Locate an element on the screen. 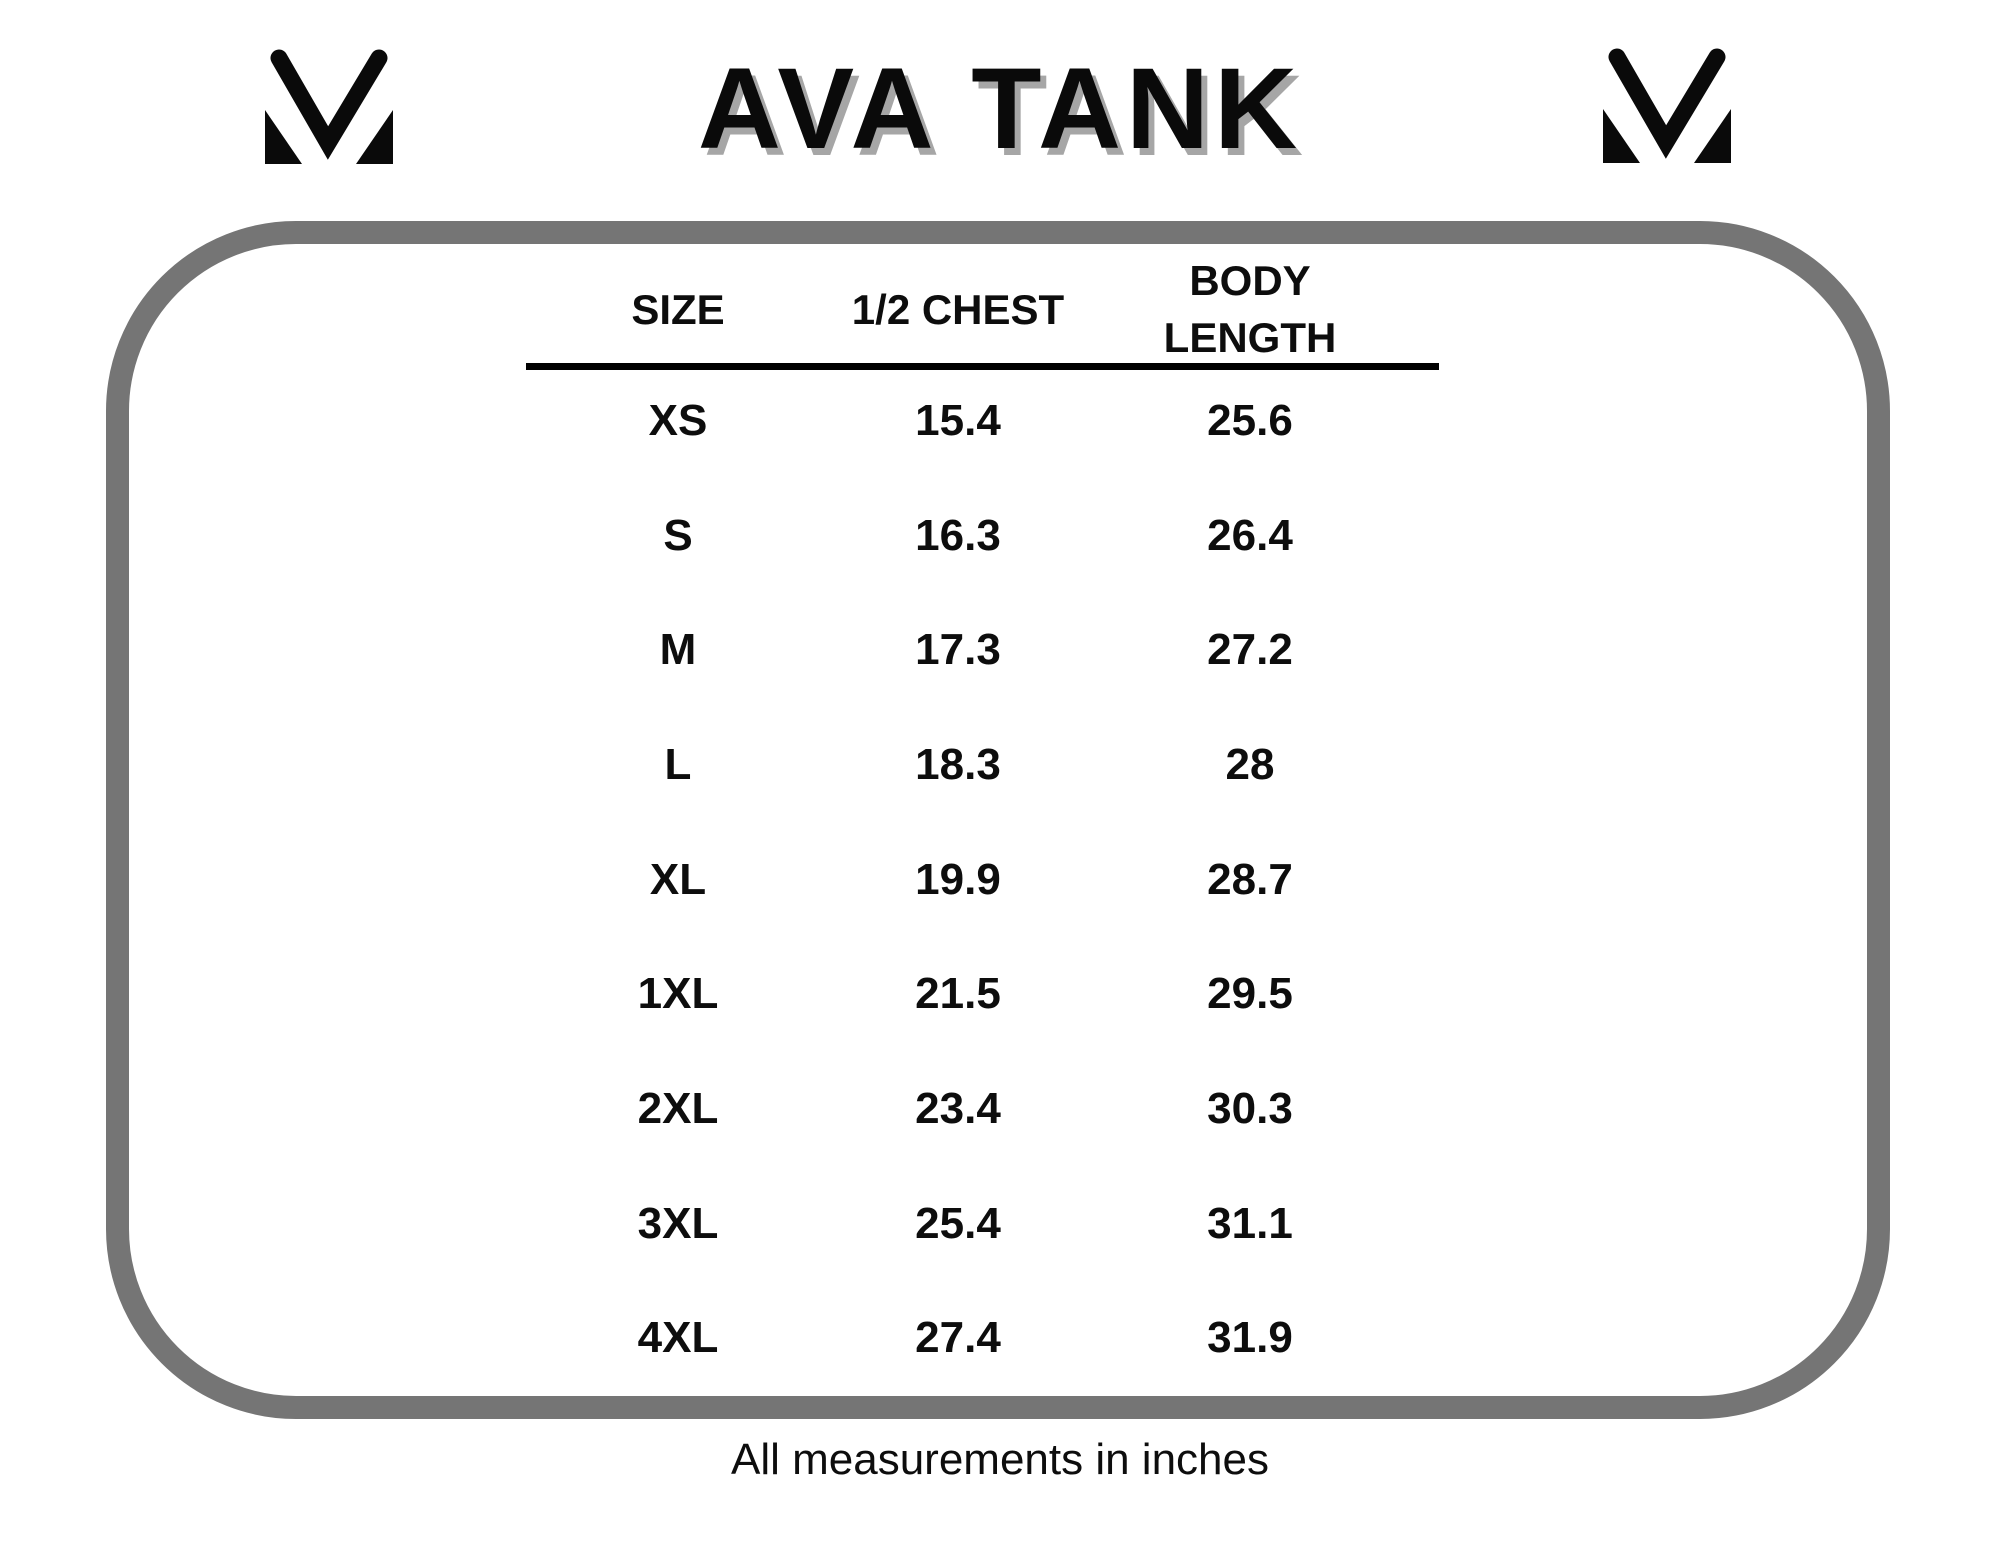 The height and width of the screenshot is (1545, 2000). column-header-body-length: BODY LENGTH is located at coordinates (1250, 309).